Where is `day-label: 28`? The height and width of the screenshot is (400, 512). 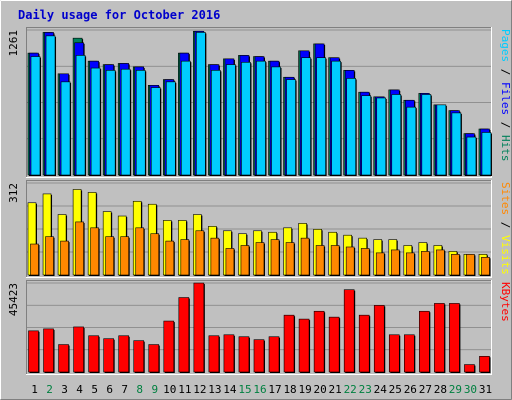
day-label: 28 is located at coordinates (440, 389).